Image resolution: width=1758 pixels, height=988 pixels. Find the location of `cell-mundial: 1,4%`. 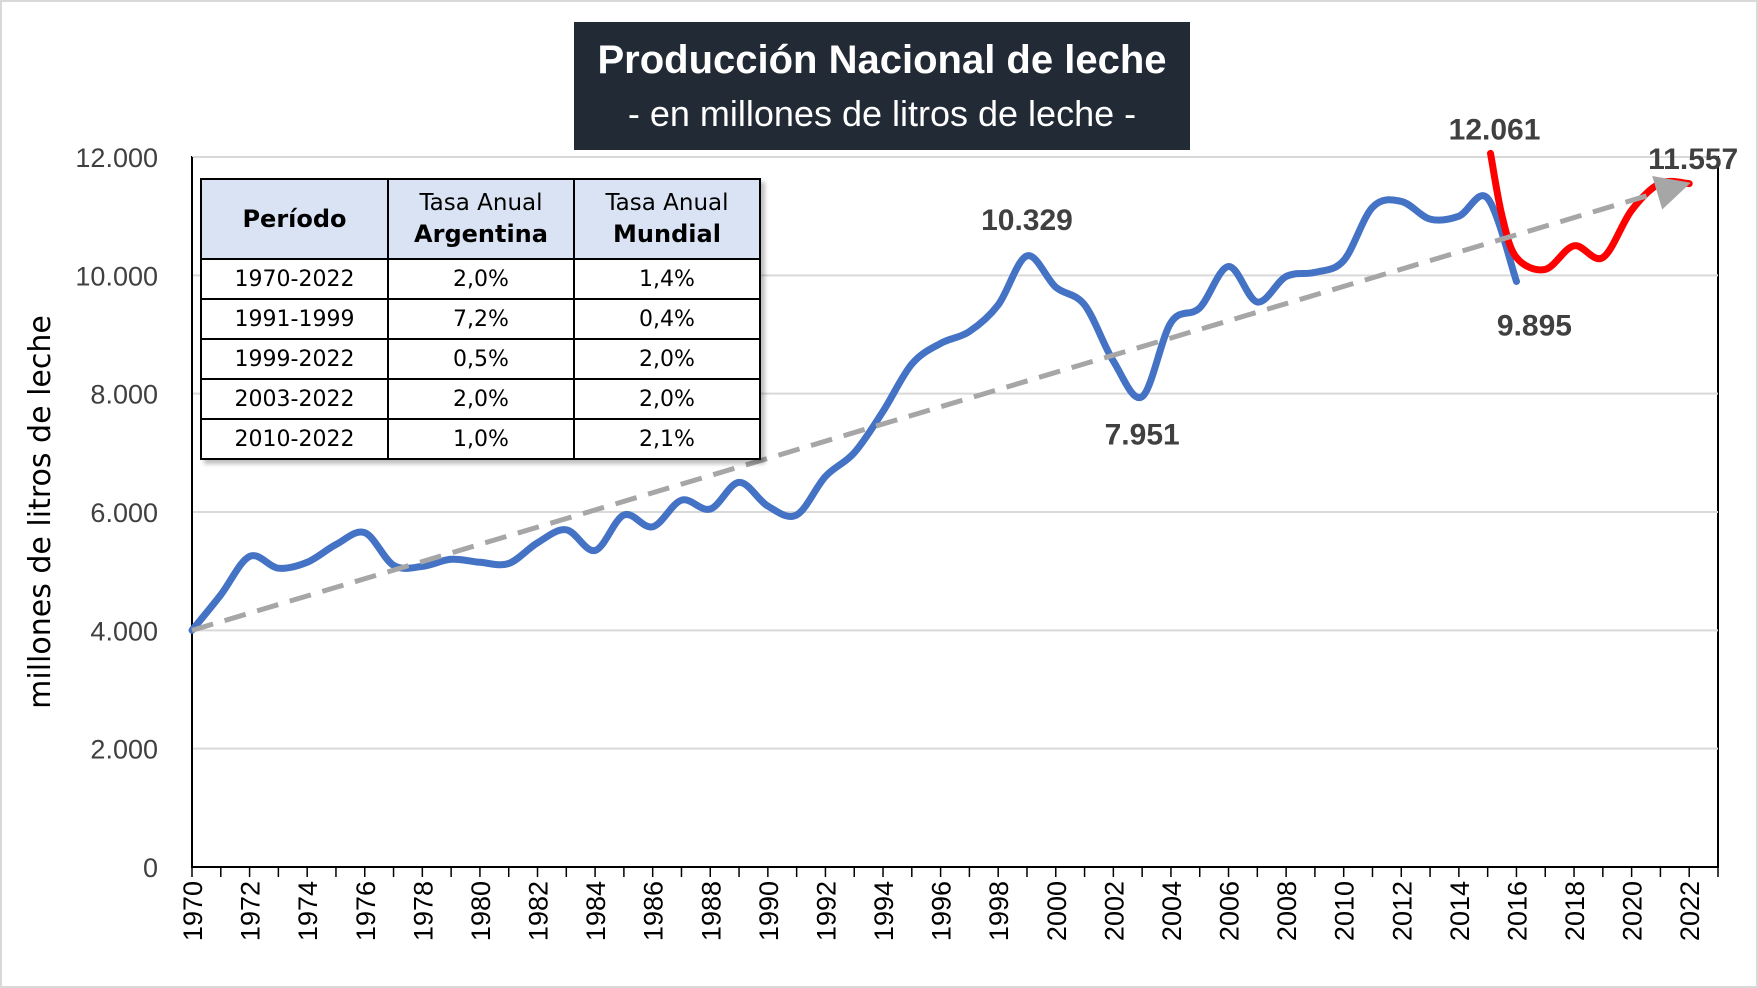

cell-mundial: 1,4% is located at coordinates (667, 279).